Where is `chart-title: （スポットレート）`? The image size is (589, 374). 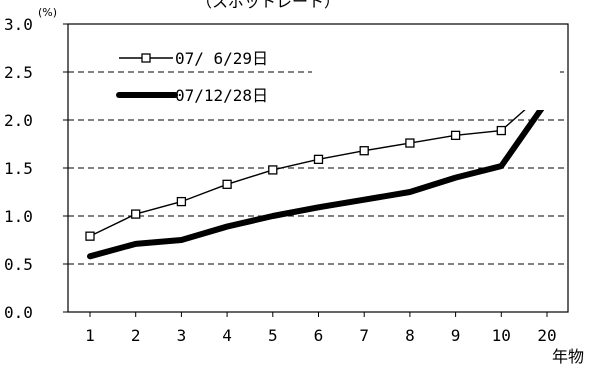 chart-title: （スポットレート） is located at coordinates (268, 5).